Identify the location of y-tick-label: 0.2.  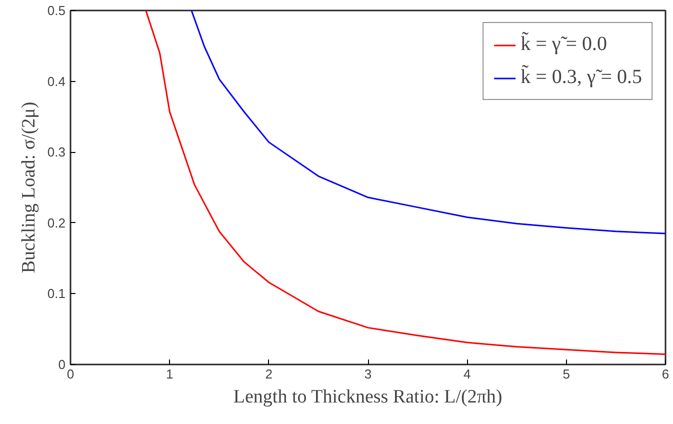
(56, 222).